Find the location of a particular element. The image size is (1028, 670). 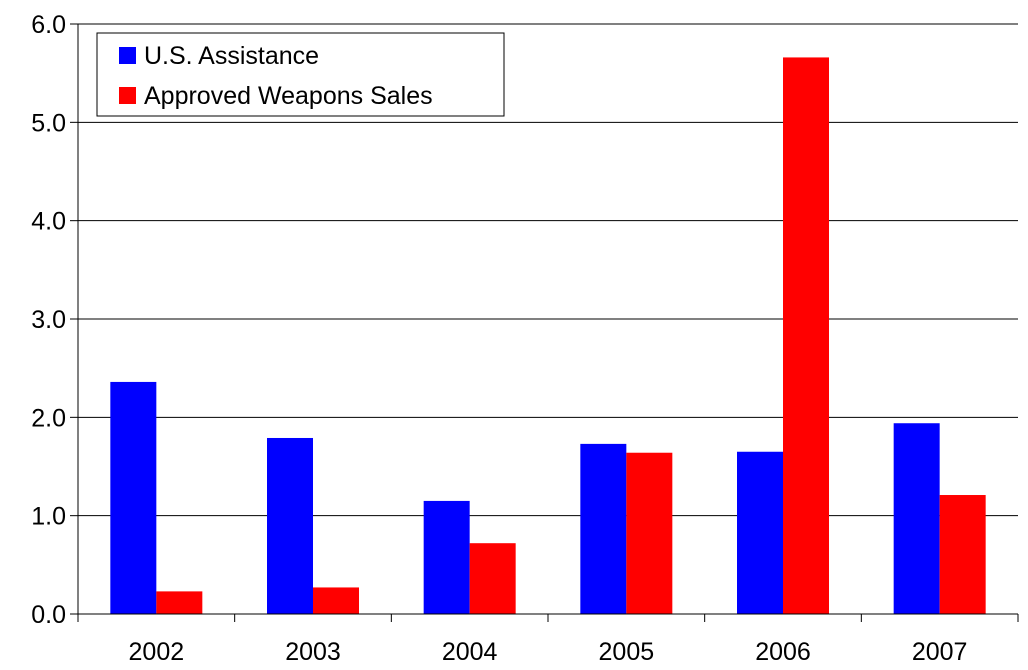

y-tick-label: 5.0 is located at coordinates (48, 123).